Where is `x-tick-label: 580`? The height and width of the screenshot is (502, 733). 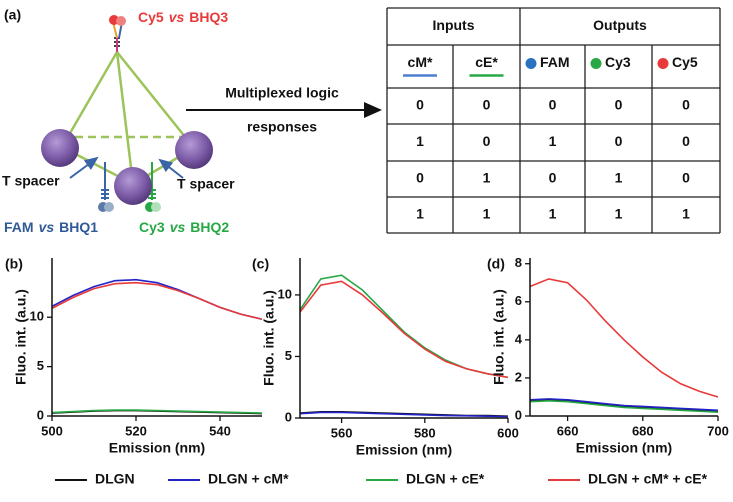
x-tick-label: 580 is located at coordinates (425, 432).